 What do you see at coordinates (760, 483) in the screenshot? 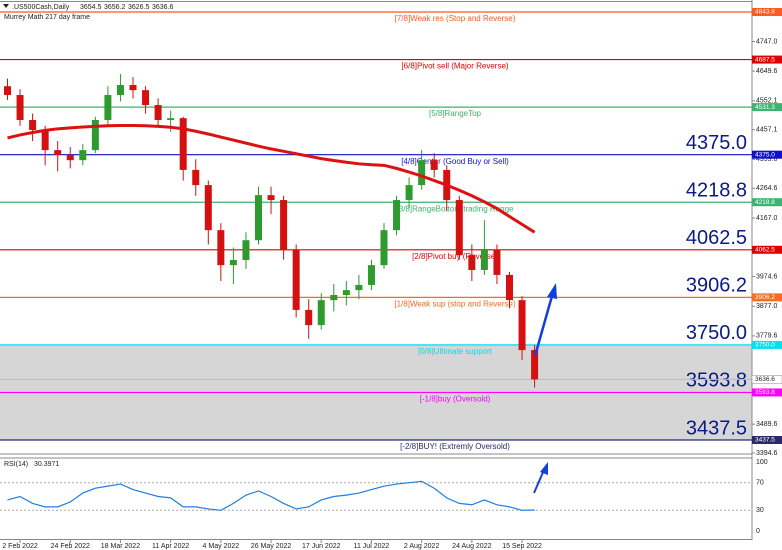
I see `rsi-tick-label: 70` at bounding box center [760, 483].